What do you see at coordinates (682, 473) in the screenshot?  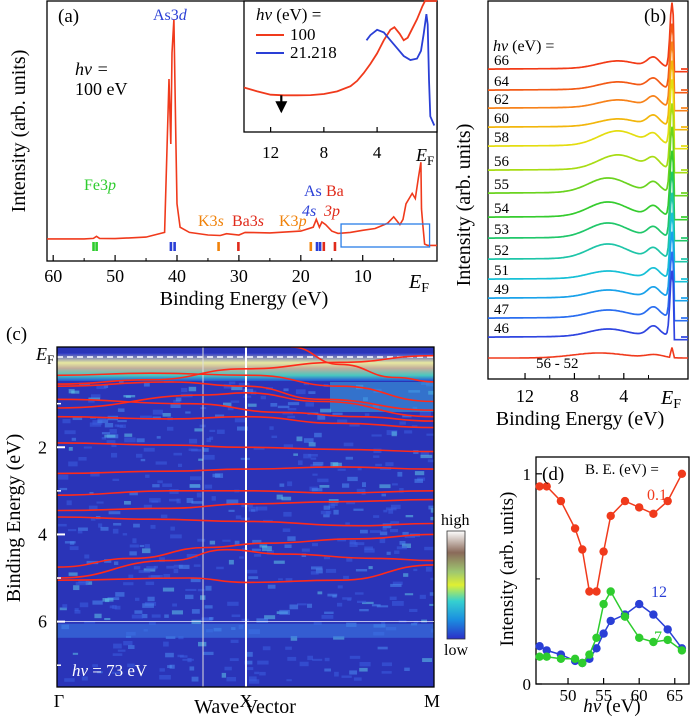 I see `data-point-0.1-66` at bounding box center [682, 473].